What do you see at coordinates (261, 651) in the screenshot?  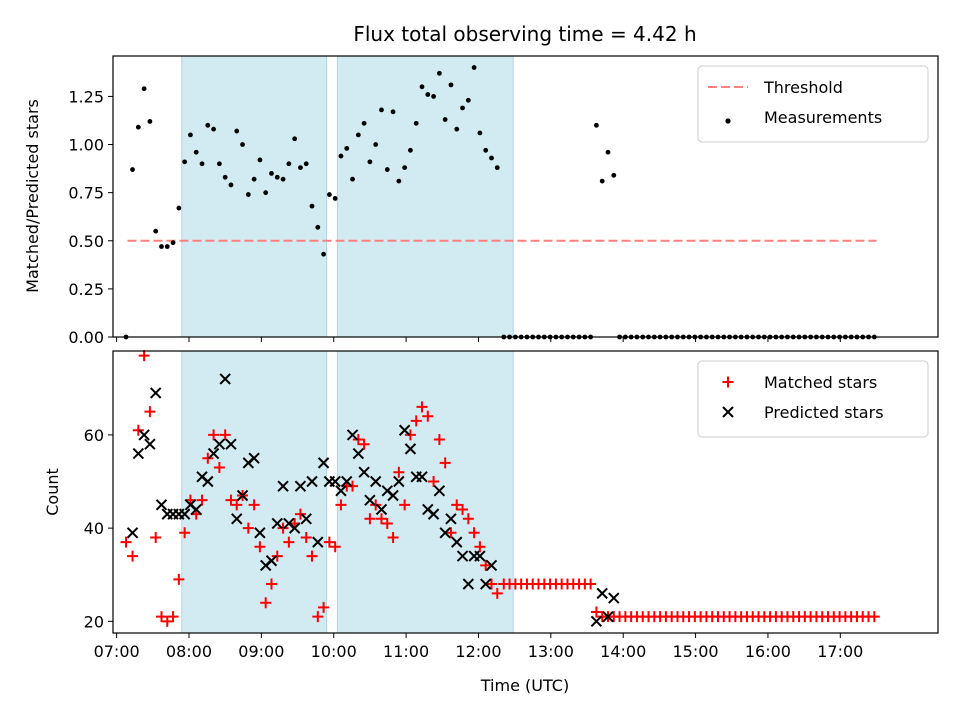 I see `x-tick-label-2: 09:00` at bounding box center [261, 651].